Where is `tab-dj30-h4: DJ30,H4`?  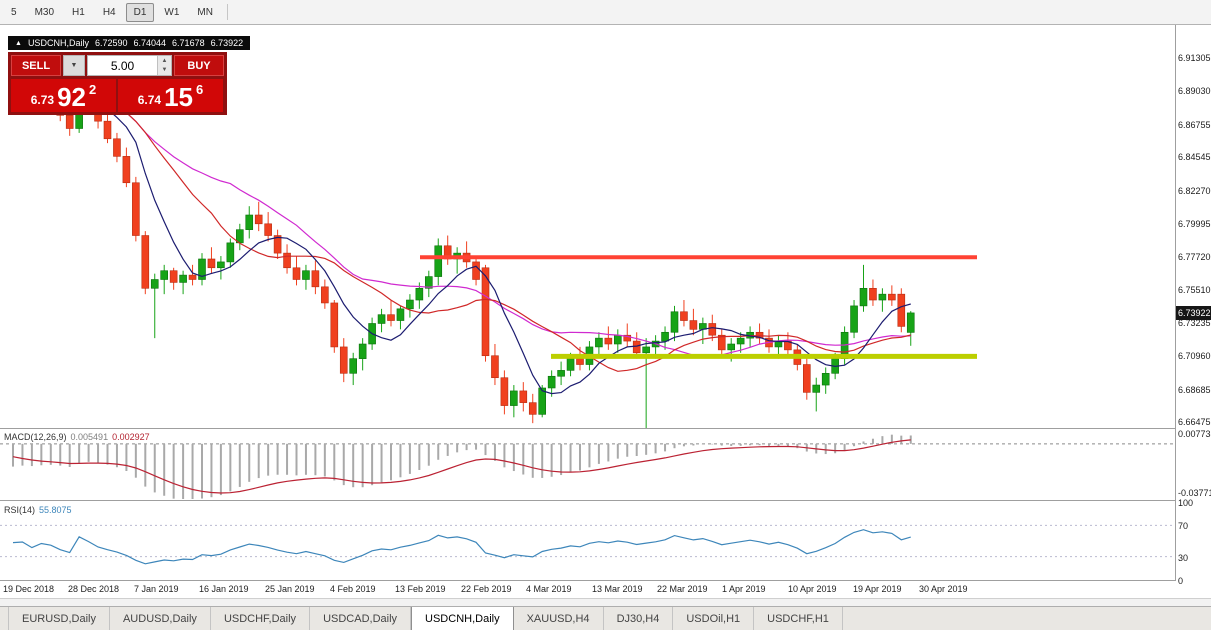
tab-dj30-h4: DJ30,H4 is located at coordinates (639, 618).